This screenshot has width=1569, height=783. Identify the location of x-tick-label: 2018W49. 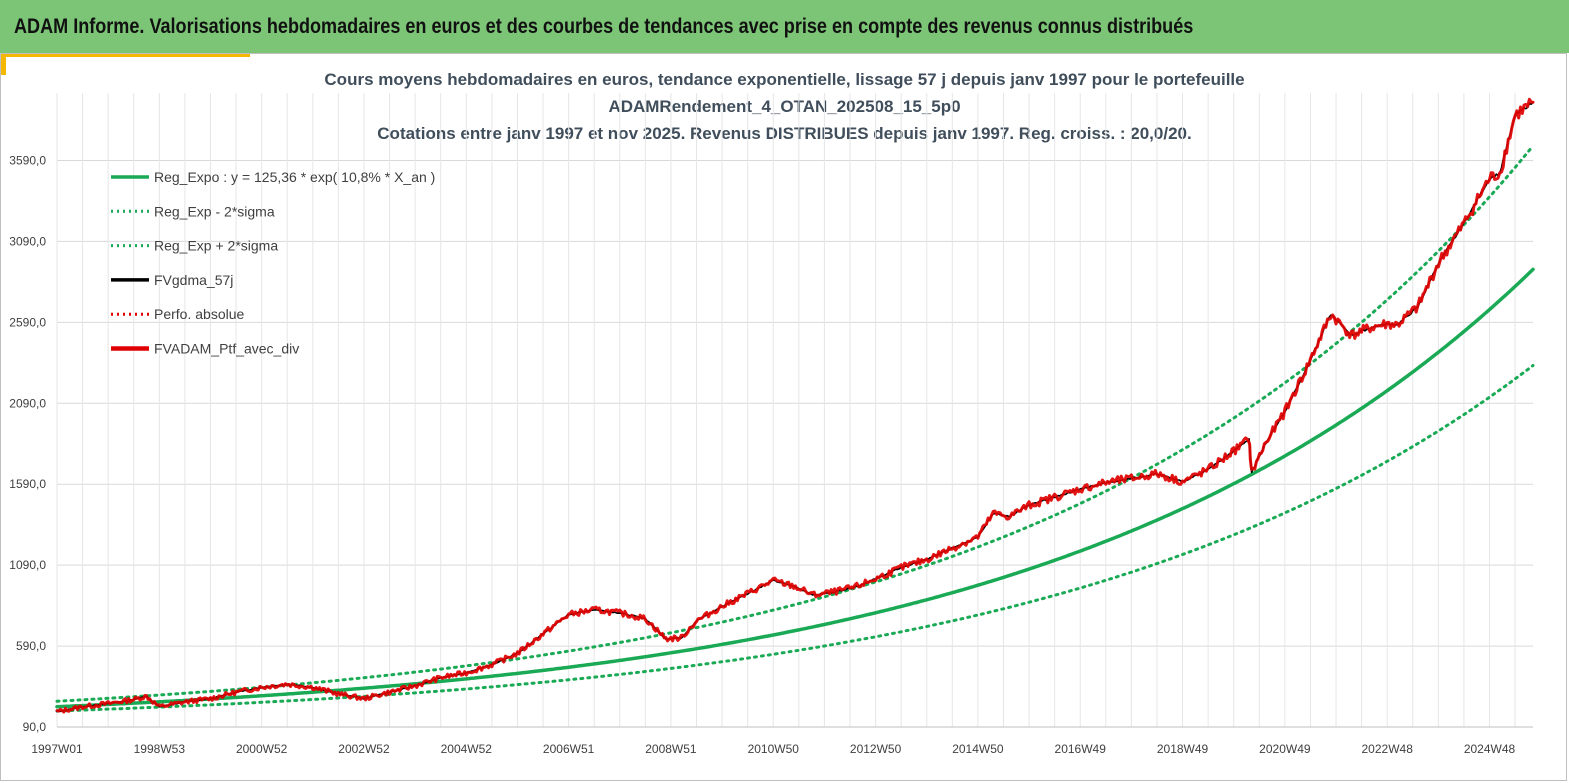
(1183, 749).